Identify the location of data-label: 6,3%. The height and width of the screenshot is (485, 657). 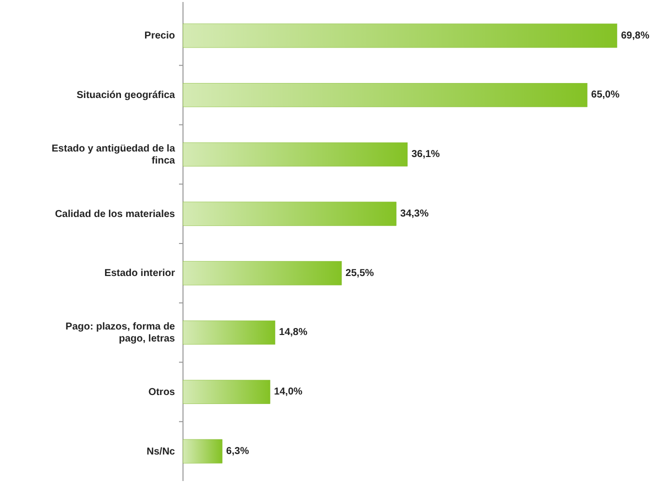
(238, 451).